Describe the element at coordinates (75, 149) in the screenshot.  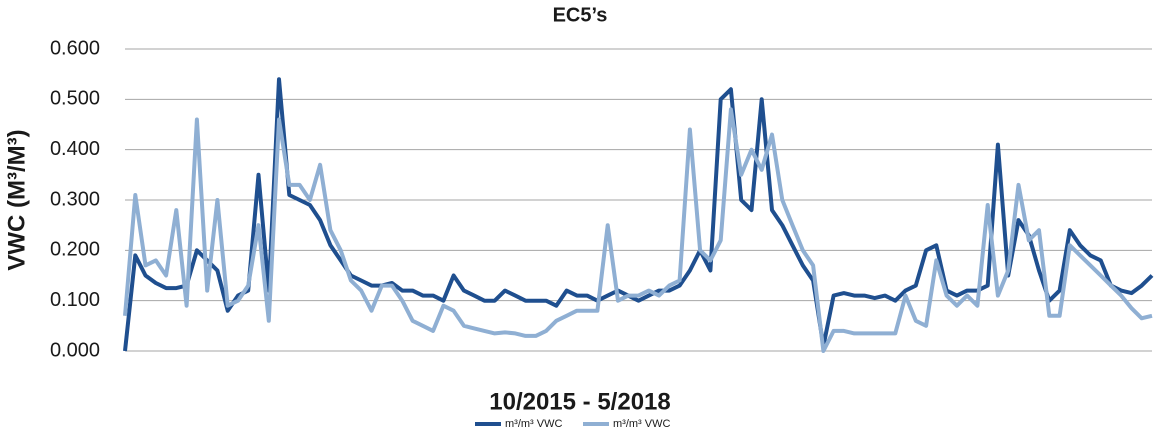
I see `y-tick-label: 0.400` at that location.